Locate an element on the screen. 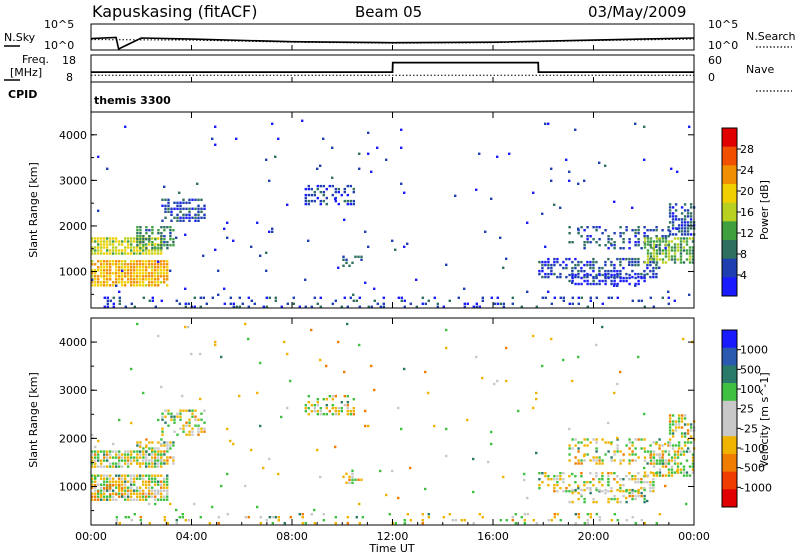  colorbar-segment is located at coordinates (729, 231).